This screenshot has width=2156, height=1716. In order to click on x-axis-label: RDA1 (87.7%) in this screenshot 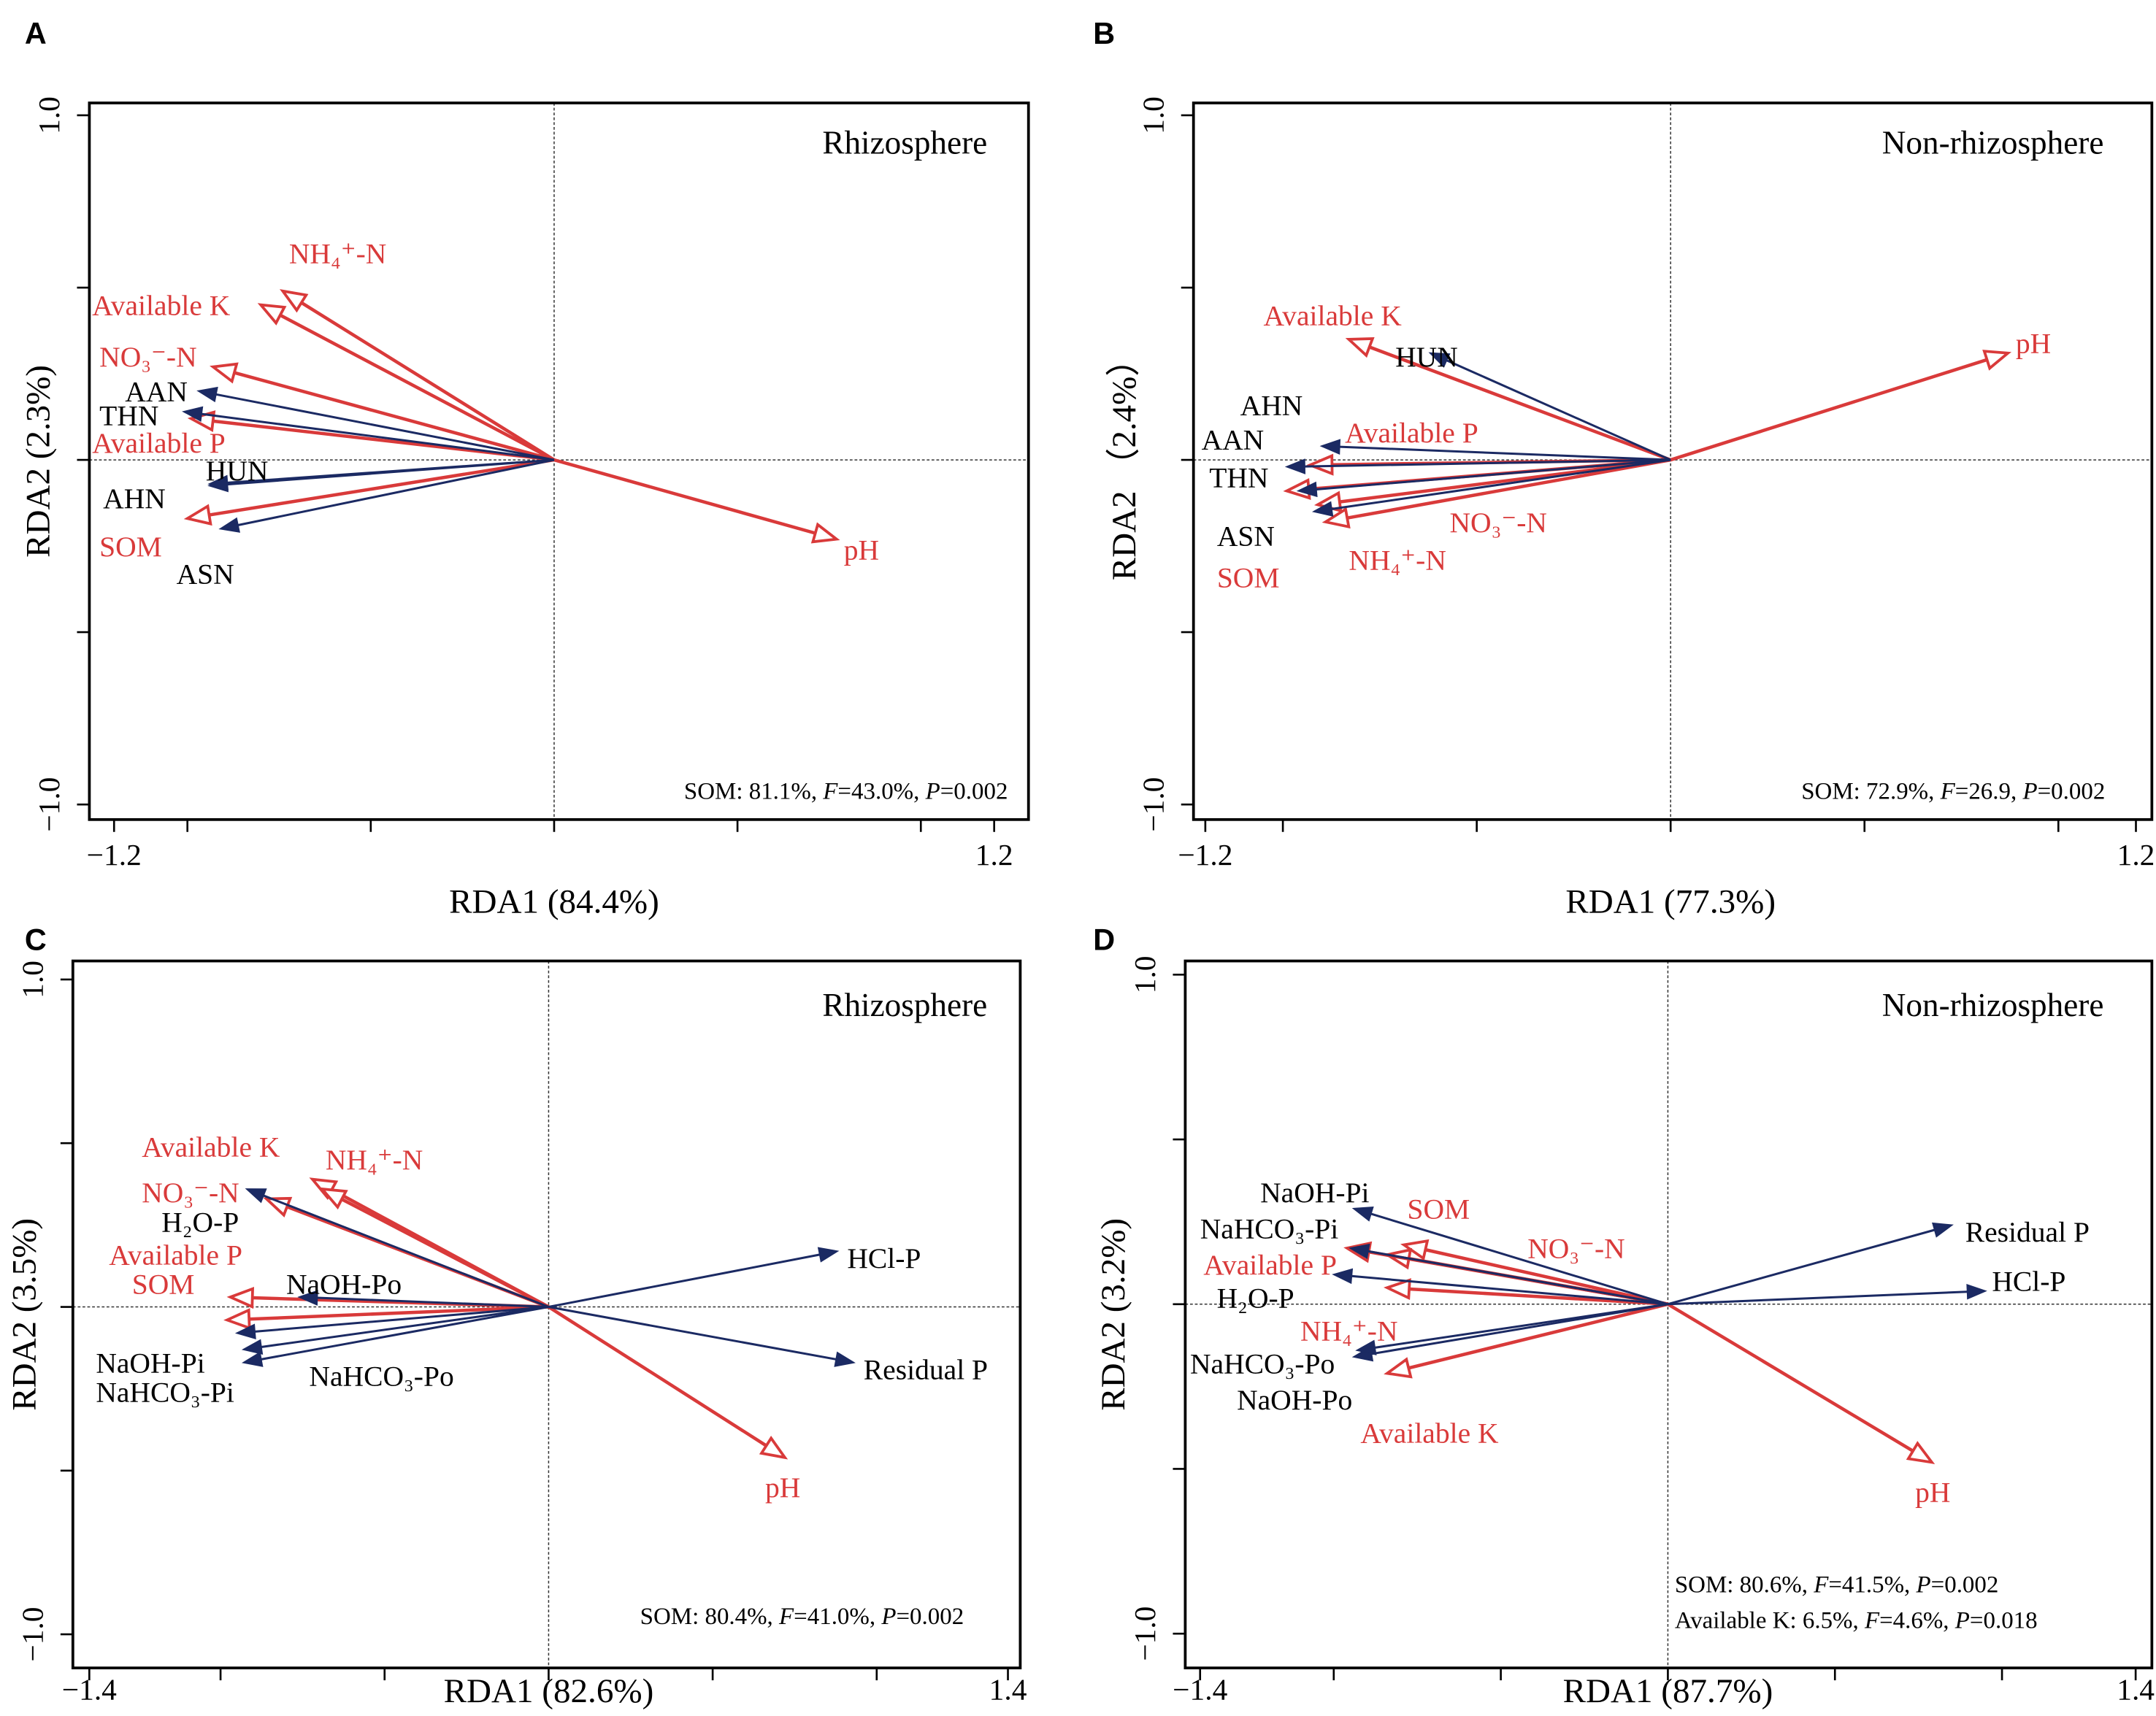, I will do `click(1668, 1691)`.